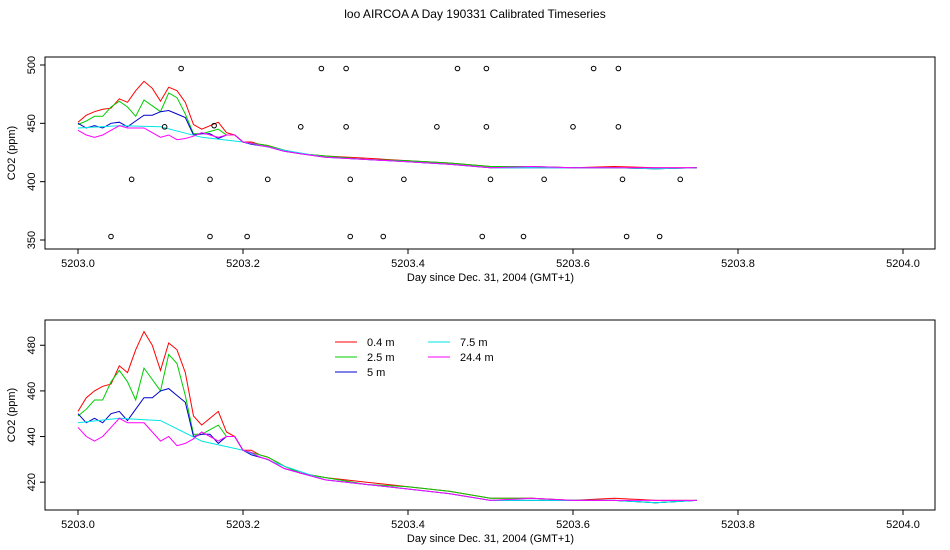  What do you see at coordinates (32, 345) in the screenshot?
I see `y-tick-label: 480` at bounding box center [32, 345].